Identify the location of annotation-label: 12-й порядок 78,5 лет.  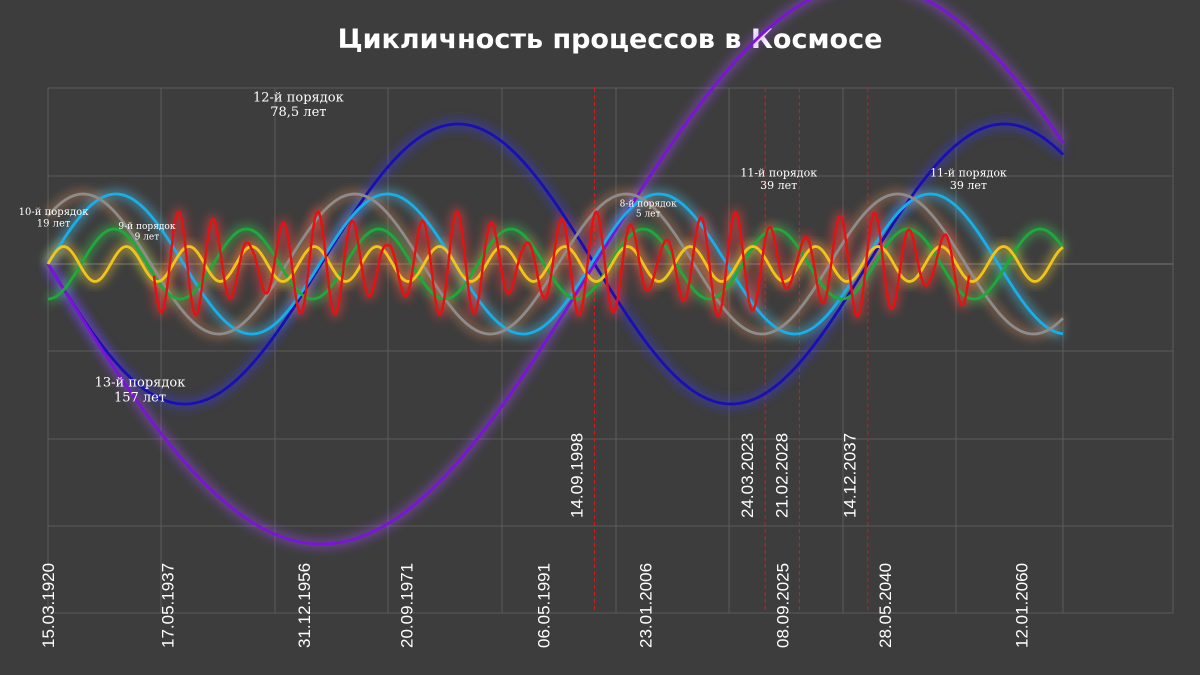
(298, 105).